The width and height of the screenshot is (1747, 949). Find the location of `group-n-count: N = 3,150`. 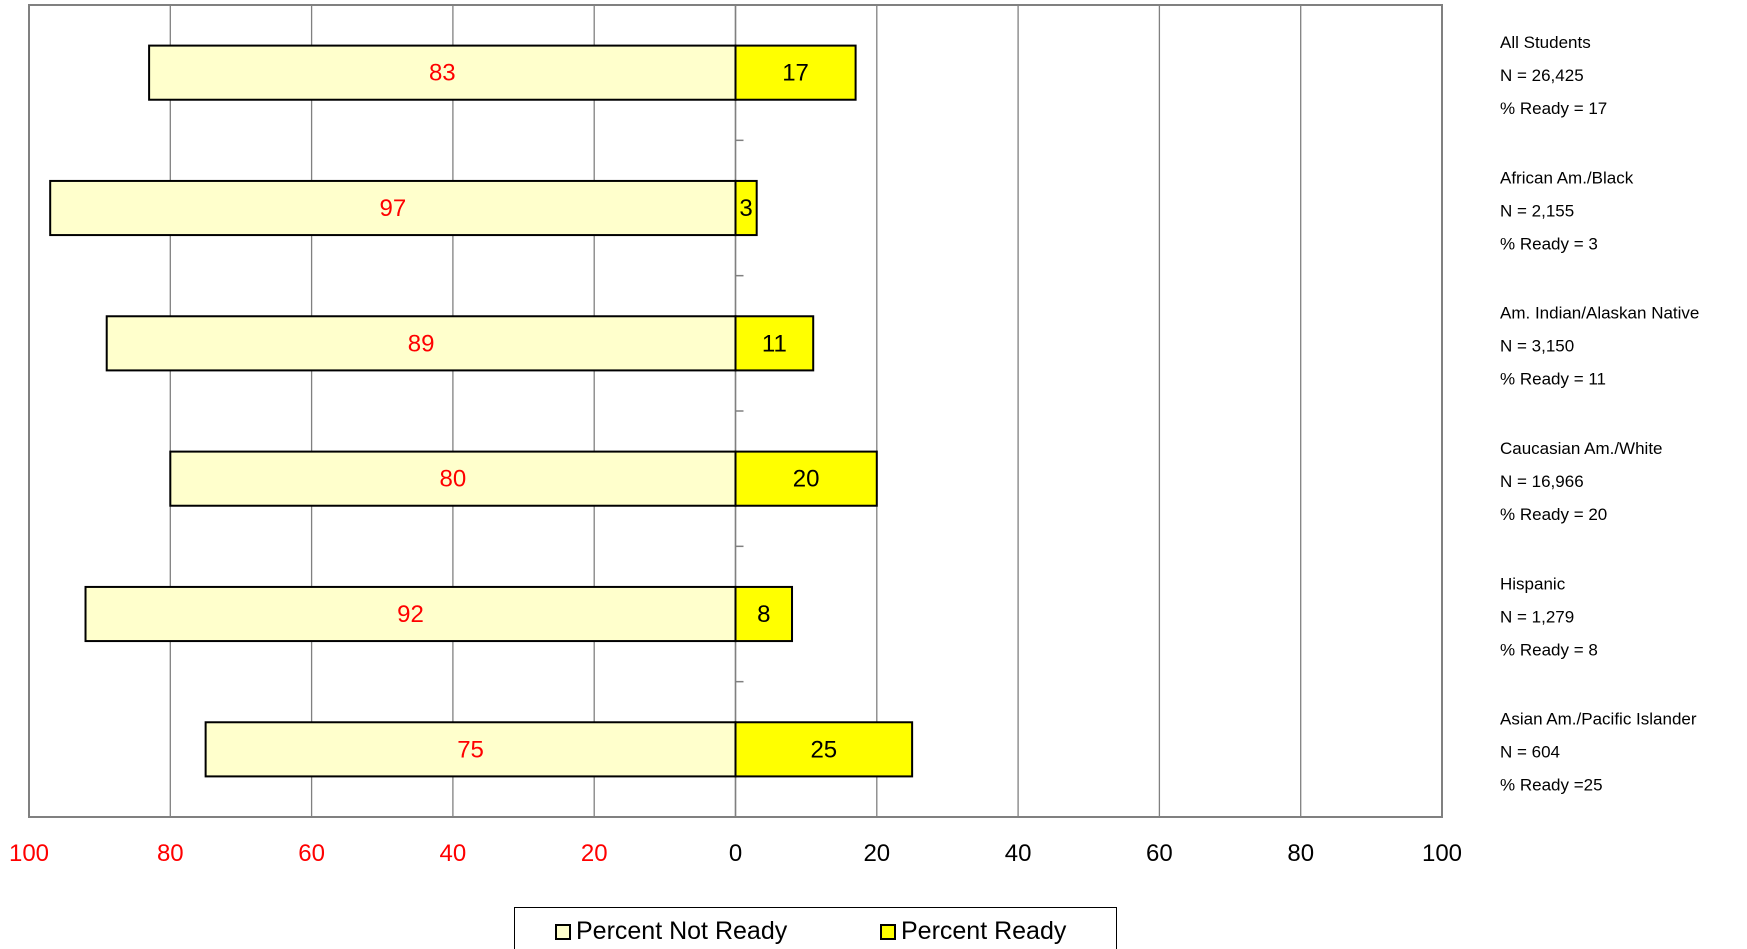

group-n-count: N = 3,150 is located at coordinates (1537, 346).